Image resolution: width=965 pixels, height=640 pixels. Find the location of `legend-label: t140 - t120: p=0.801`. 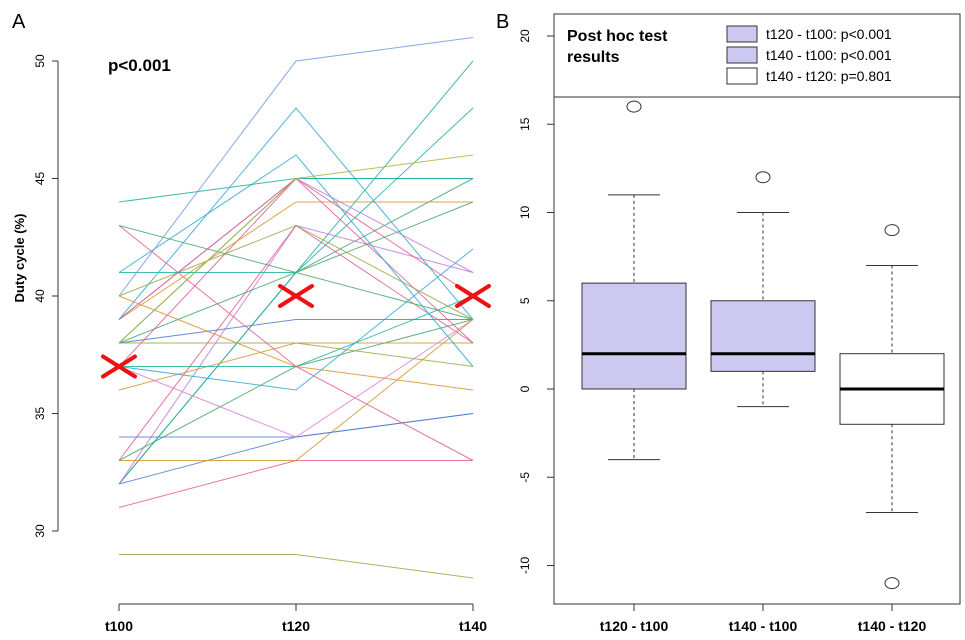

legend-label: t140 - t120: p=0.801 is located at coordinates (829, 76).